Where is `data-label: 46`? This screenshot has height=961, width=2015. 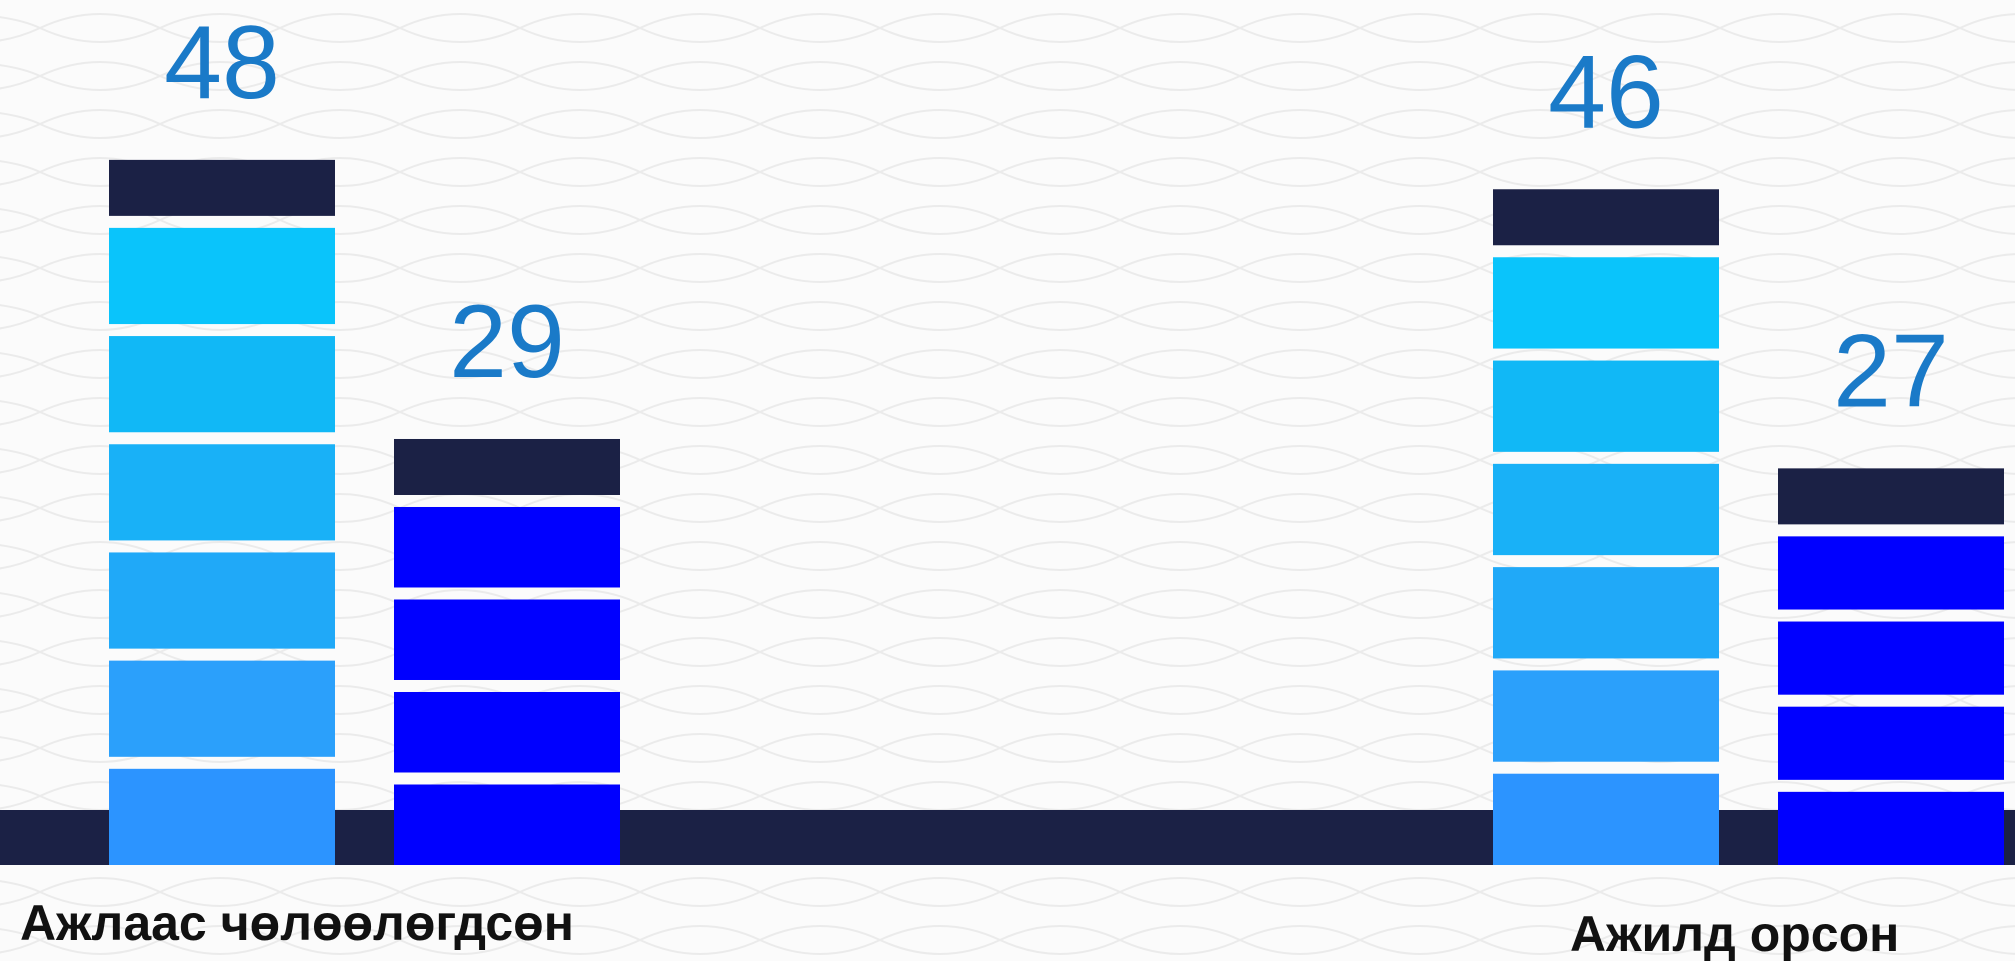
data-label: 46 is located at coordinates (1606, 92).